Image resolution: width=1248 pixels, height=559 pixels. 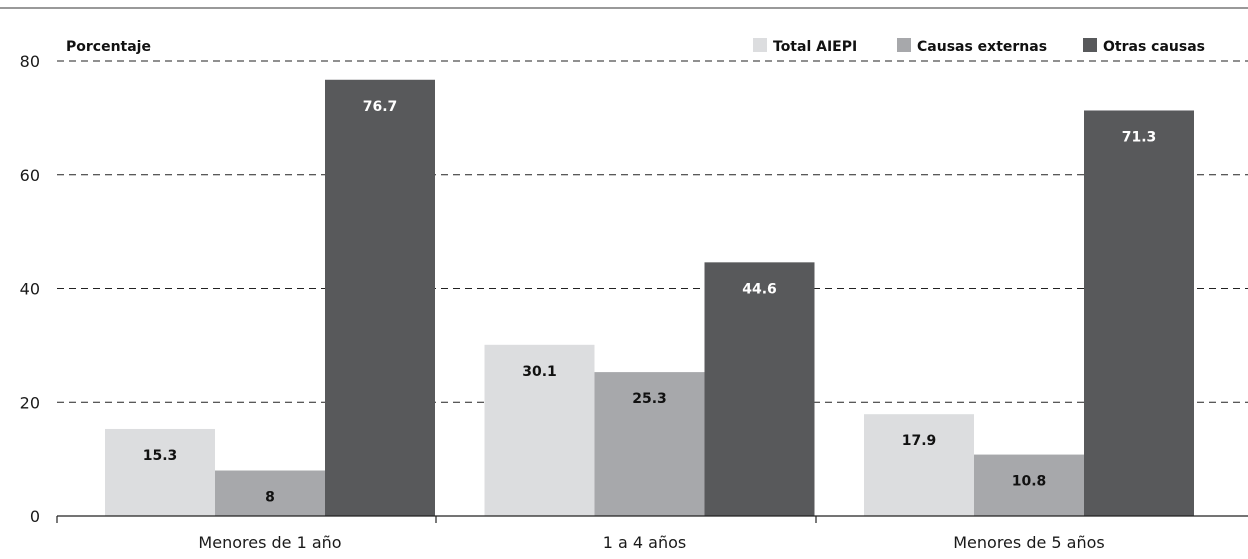 I want to click on data-label: 71.3, so click(x=1139, y=137).